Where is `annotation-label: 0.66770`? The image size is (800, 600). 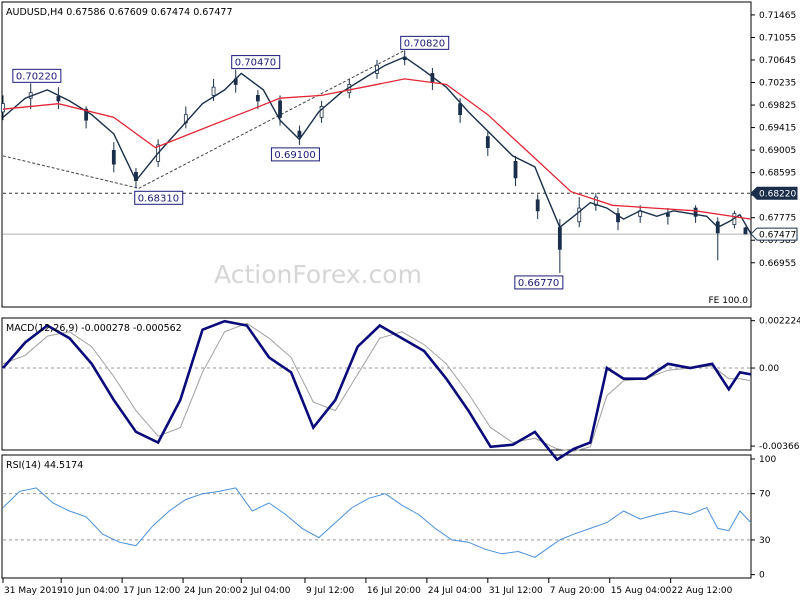 annotation-label: 0.66770 is located at coordinates (538, 283).